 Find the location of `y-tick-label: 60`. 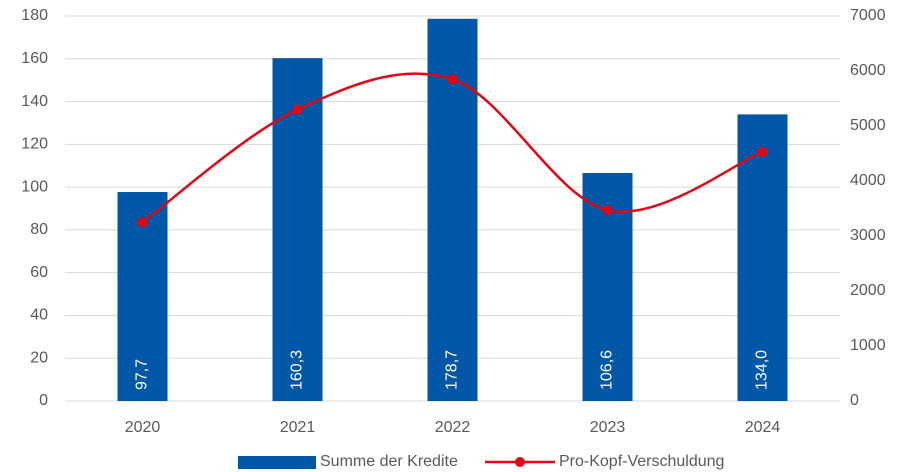

y-tick-label: 60 is located at coordinates (39, 272).